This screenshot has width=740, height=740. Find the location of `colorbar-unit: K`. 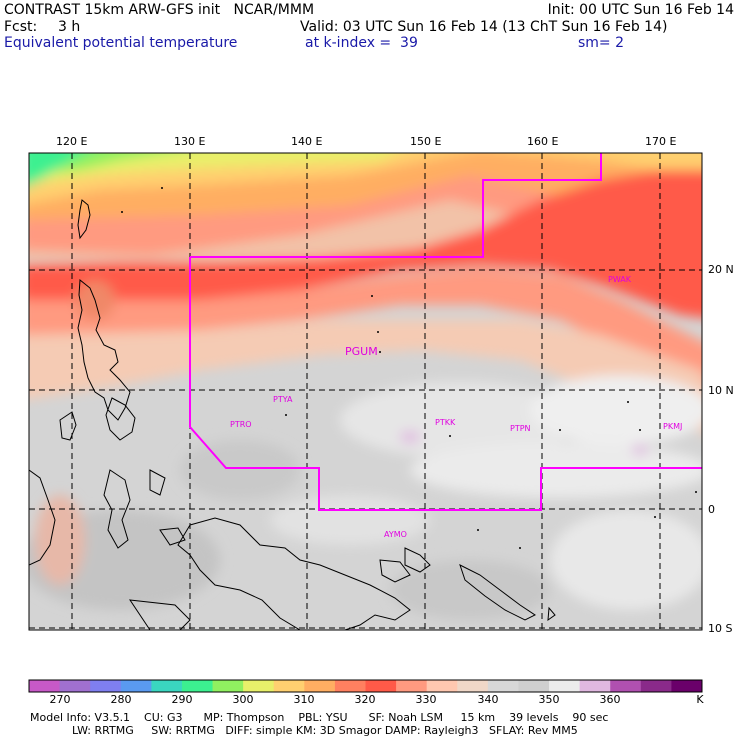

colorbar-unit: K is located at coordinates (700, 699).